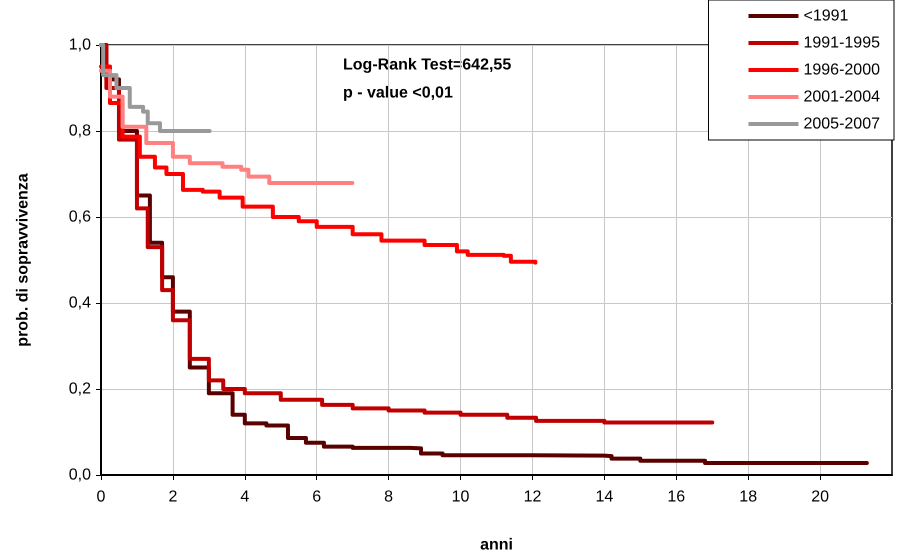 Image resolution: width=902 pixels, height=558 pixels. What do you see at coordinates (173, 497) in the screenshot?
I see `x-tick-label: 2` at bounding box center [173, 497].